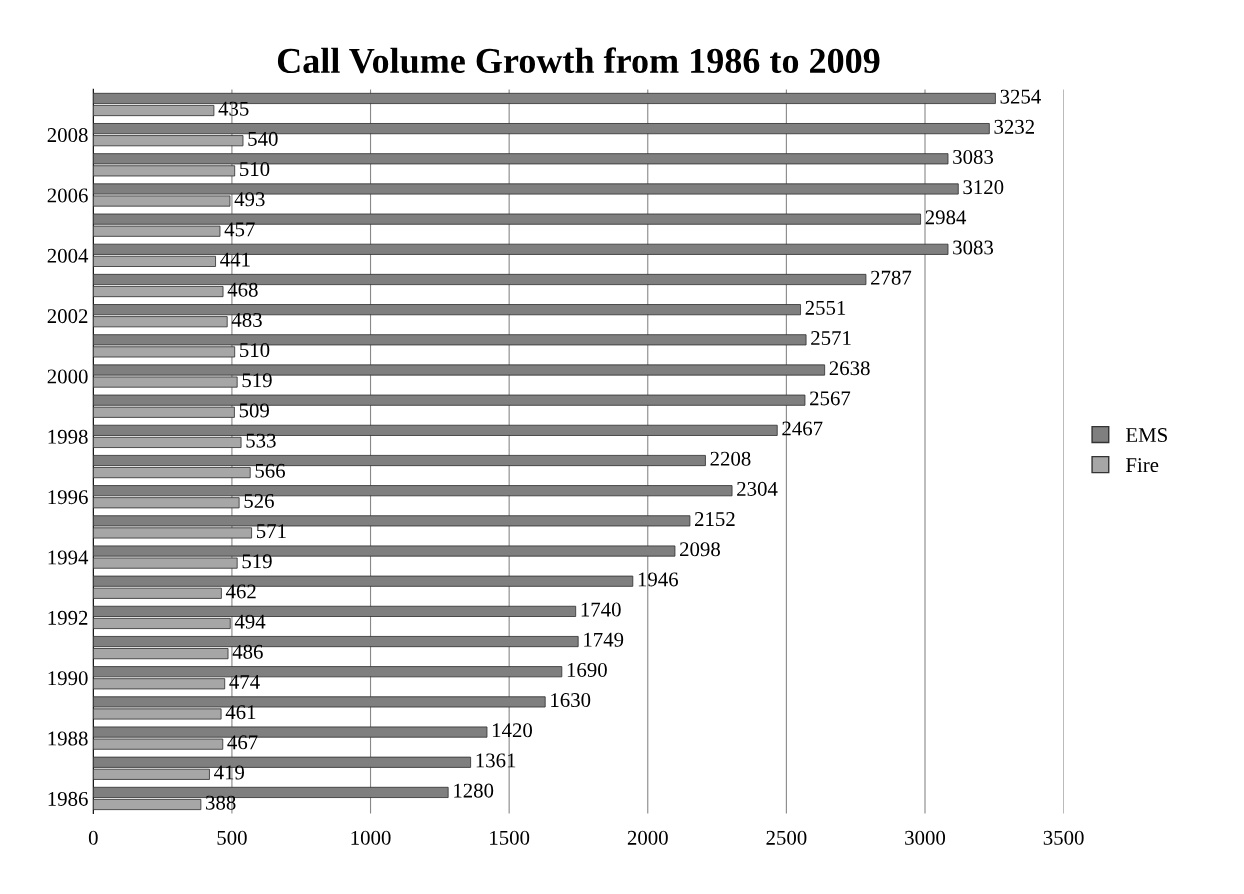 This screenshot has width=1244, height=894. Describe the element at coordinates (946, 217) in the screenshot. I see `data-label: 2984` at that location.